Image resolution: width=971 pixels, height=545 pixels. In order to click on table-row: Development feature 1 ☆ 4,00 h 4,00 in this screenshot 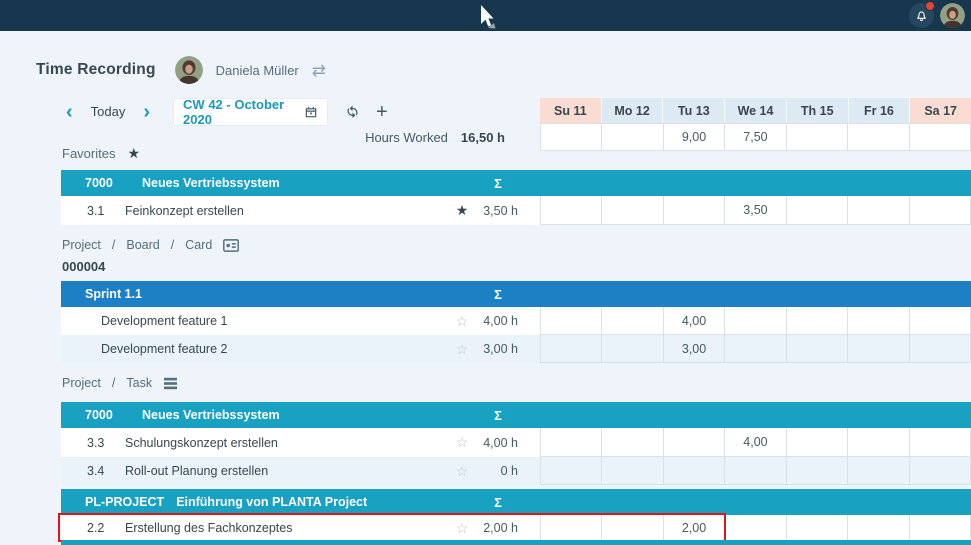, I will do `click(516, 321)`.